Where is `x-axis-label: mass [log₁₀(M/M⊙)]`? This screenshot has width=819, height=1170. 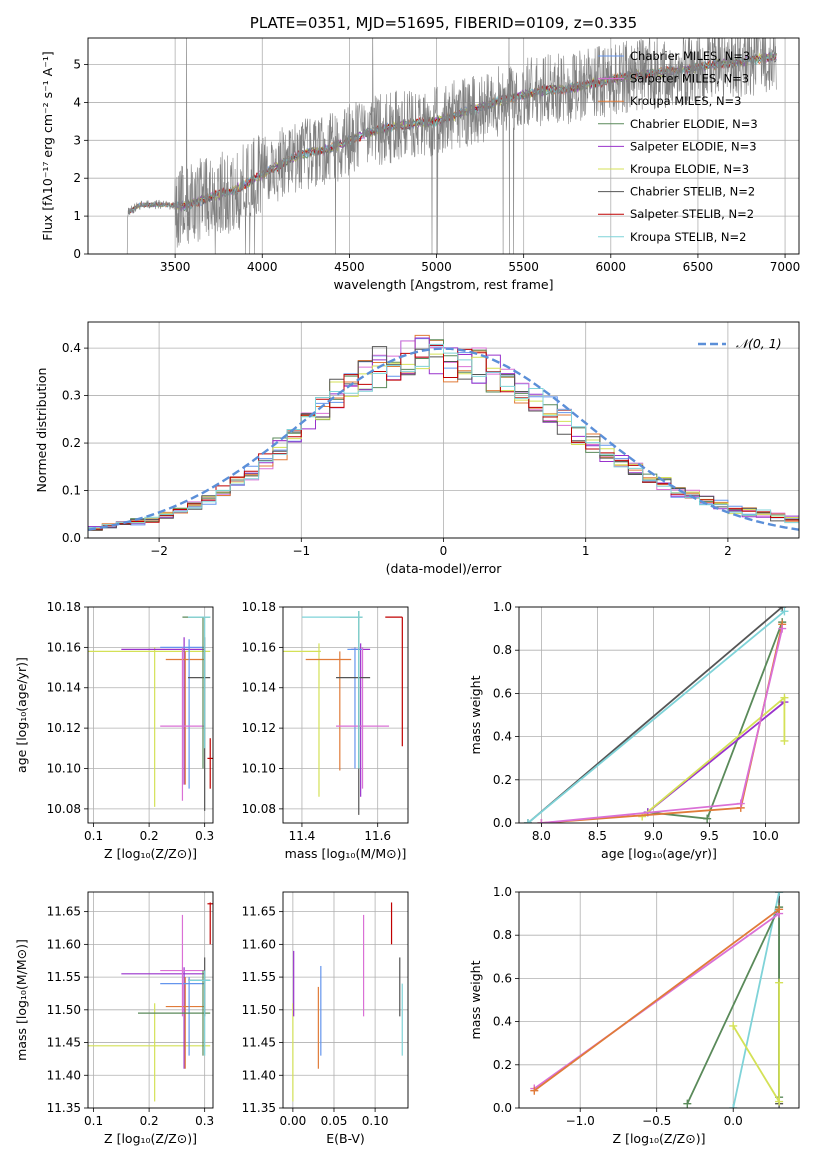 x-axis-label: mass [log₁₀(M/M⊙)] is located at coordinates (346, 853).